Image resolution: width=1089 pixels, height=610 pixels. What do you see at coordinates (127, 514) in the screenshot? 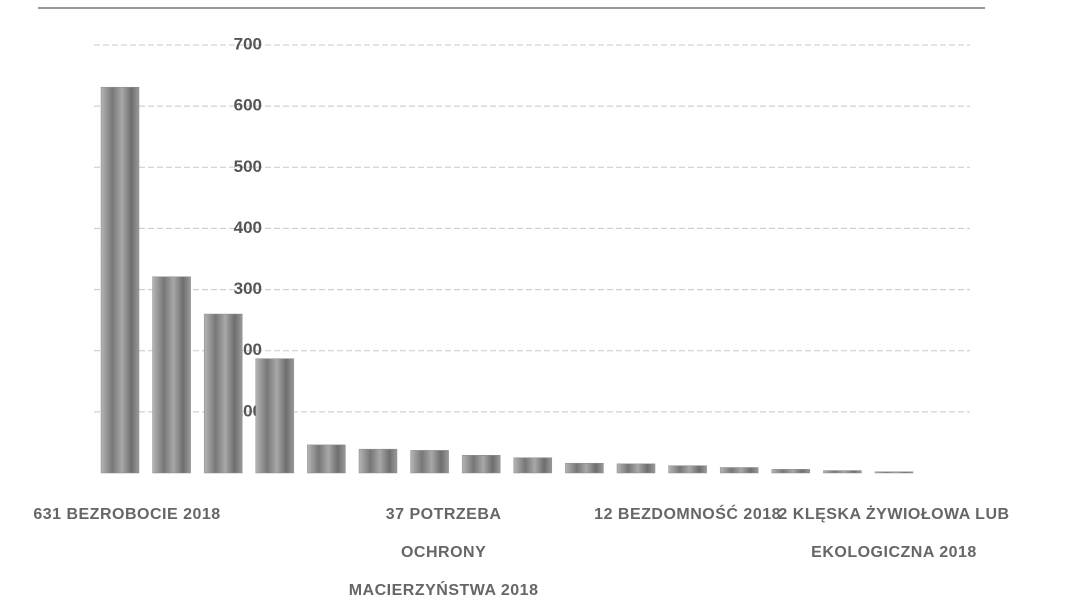
I see `x-tick-label: 631 BEZROBOCIE 2018` at bounding box center [127, 514].